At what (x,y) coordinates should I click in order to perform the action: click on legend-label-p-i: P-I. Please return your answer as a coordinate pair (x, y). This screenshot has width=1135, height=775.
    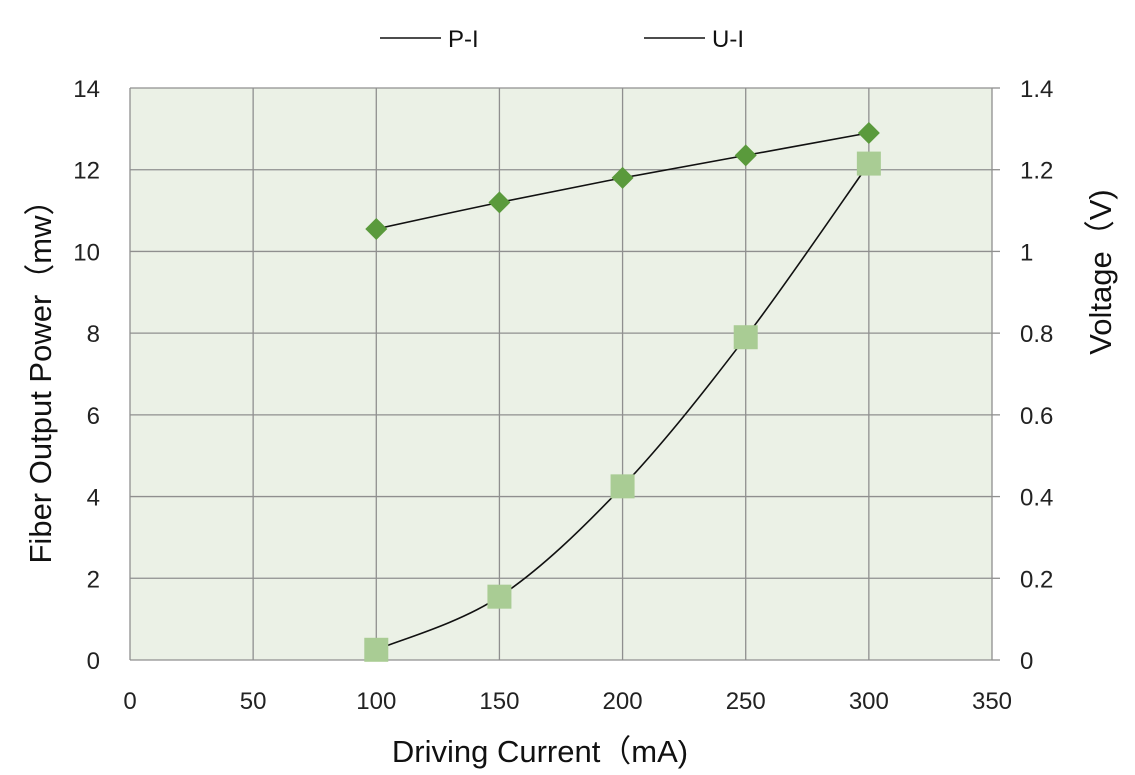
    Looking at the image, I should click on (463, 39).